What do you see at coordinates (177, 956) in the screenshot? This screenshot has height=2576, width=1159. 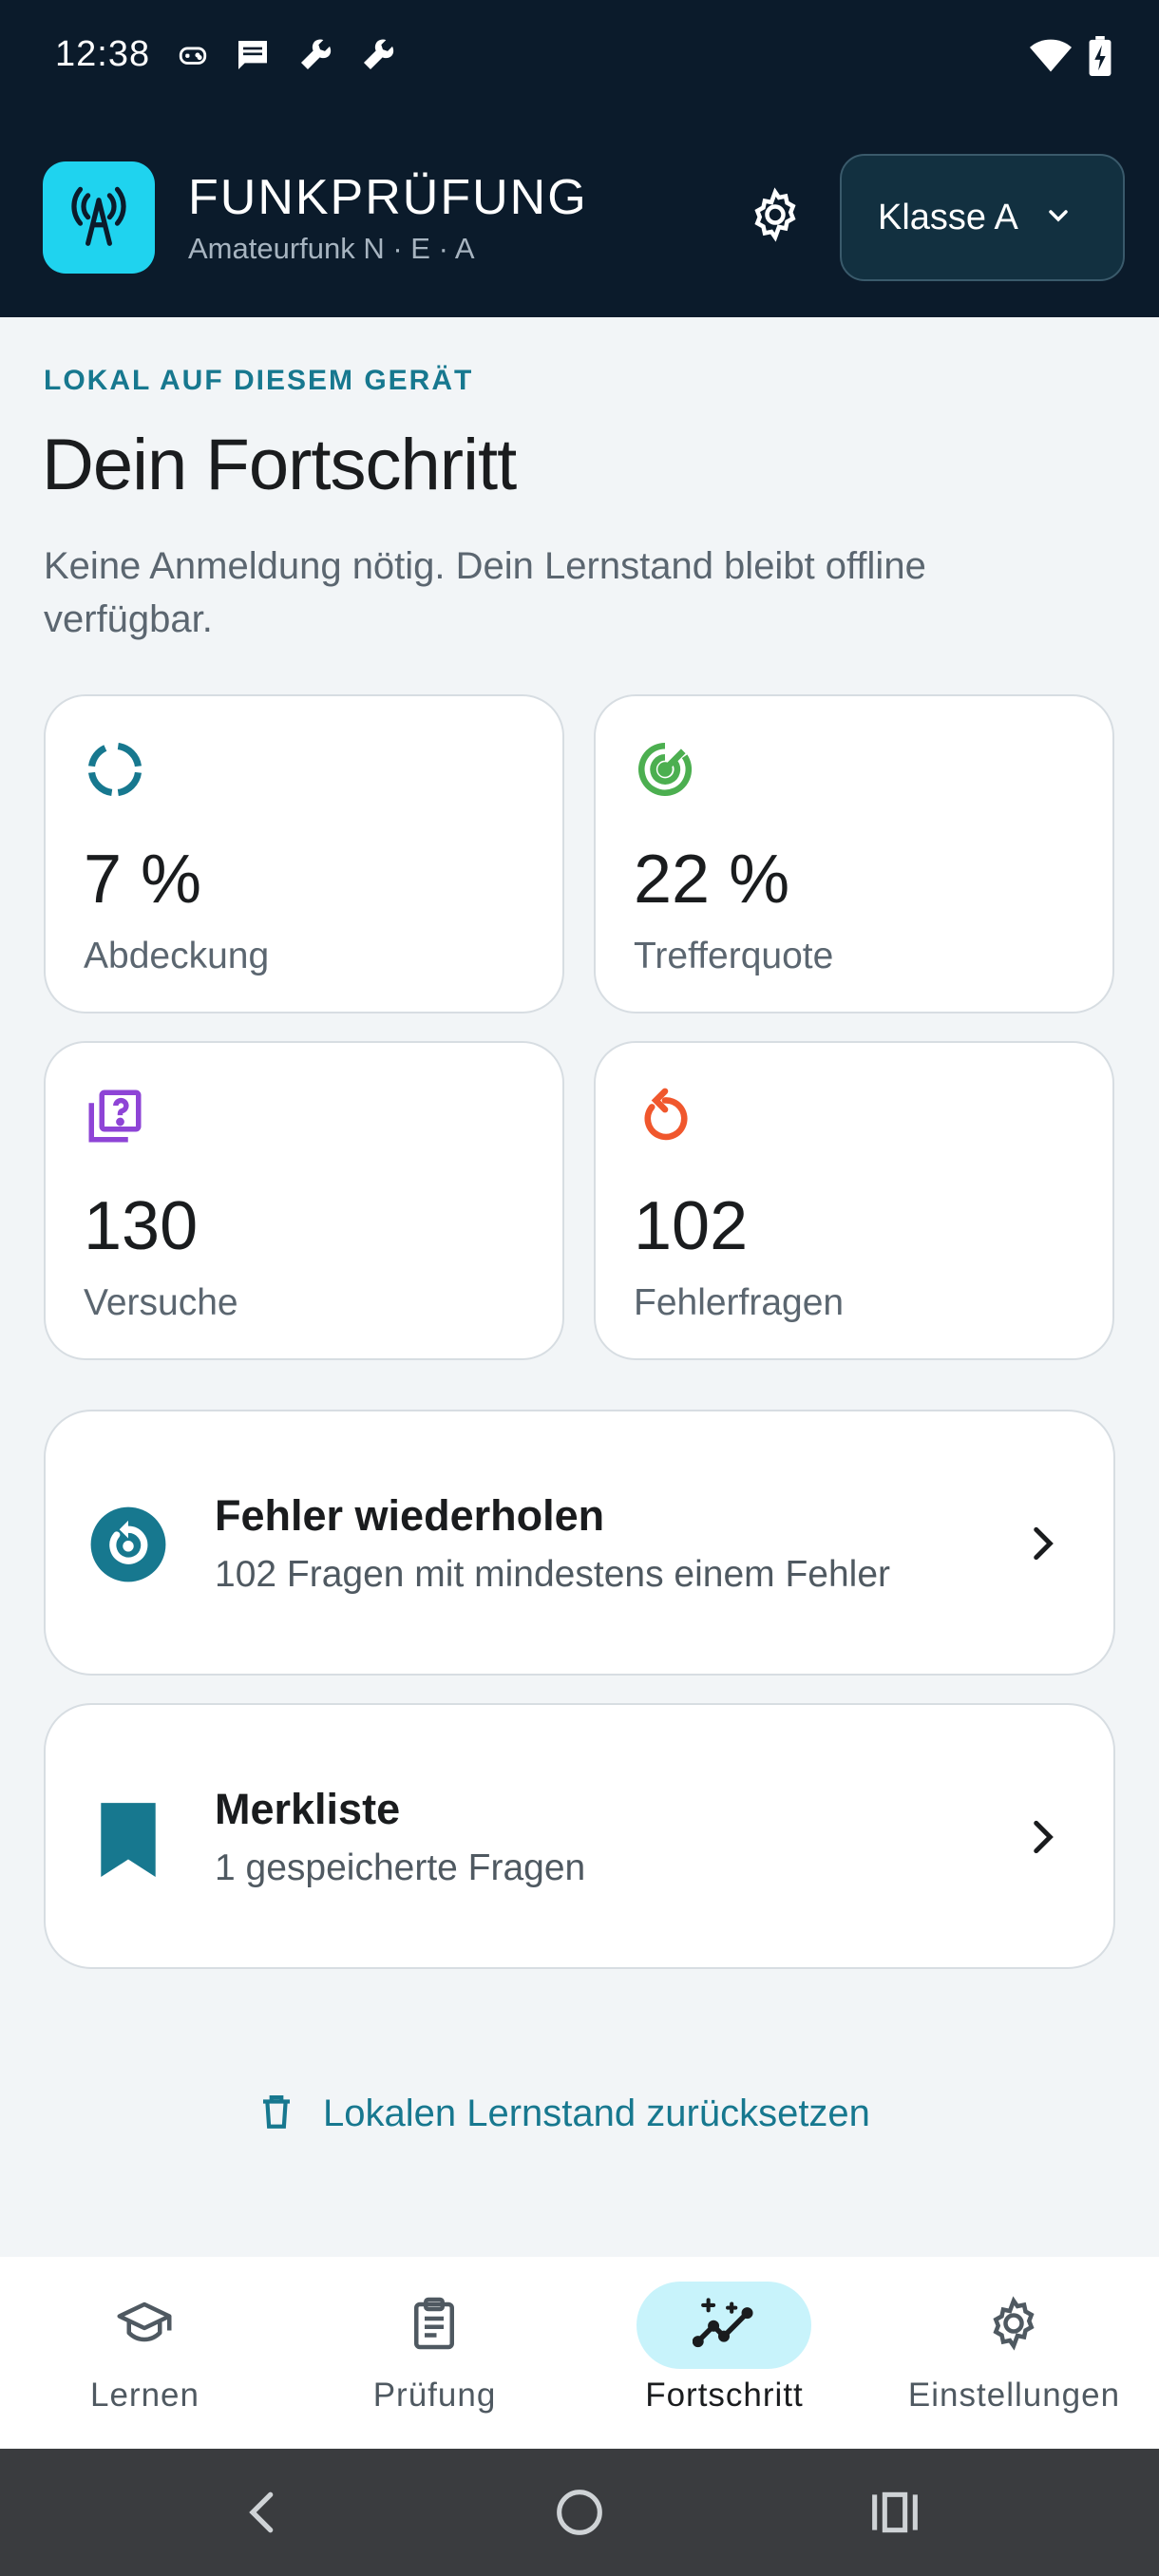 I see `stat-label: Abdeckung` at bounding box center [177, 956].